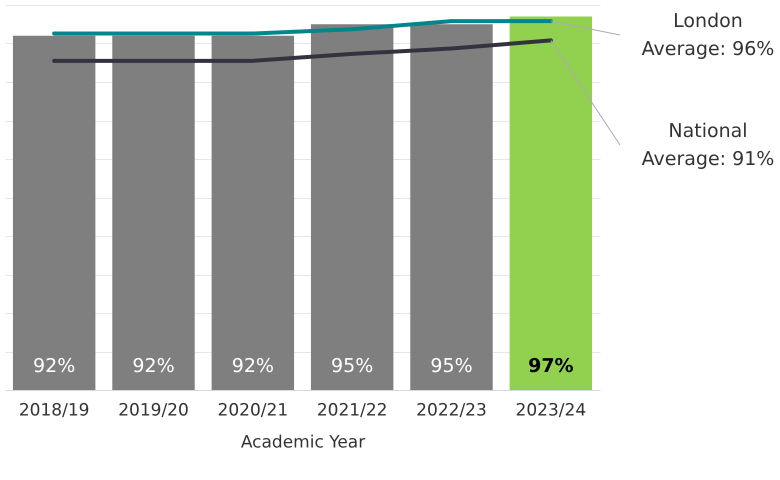 The image size is (780, 480). Describe the element at coordinates (551, 366) in the screenshot. I see `data-label: 97%` at that location.